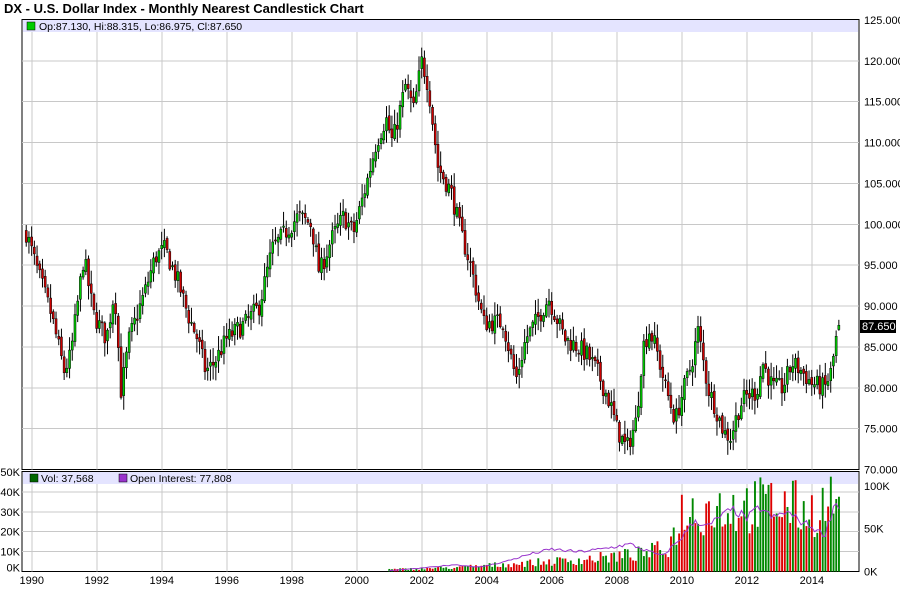 The width and height of the screenshot is (900, 612). I want to click on price-tick-label: 75.000, so click(881, 430).